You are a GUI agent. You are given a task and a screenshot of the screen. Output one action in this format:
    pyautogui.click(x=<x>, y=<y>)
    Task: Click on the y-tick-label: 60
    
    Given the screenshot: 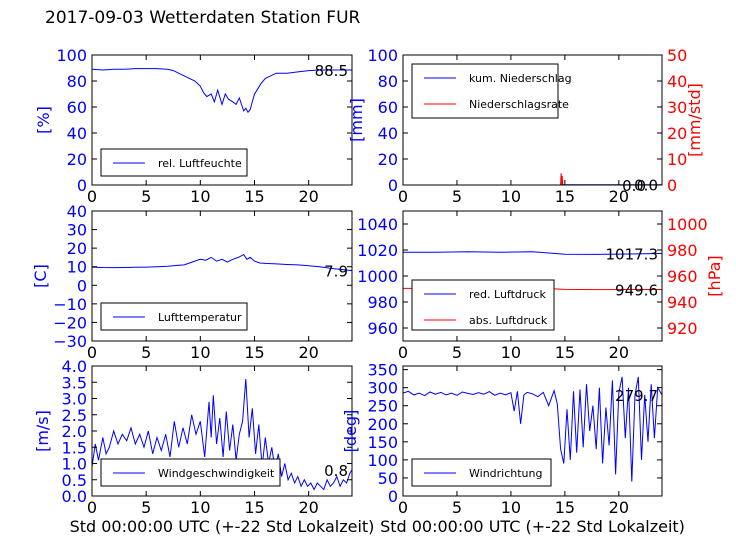 What is the action you would take?
    pyautogui.click(x=77, y=107)
    